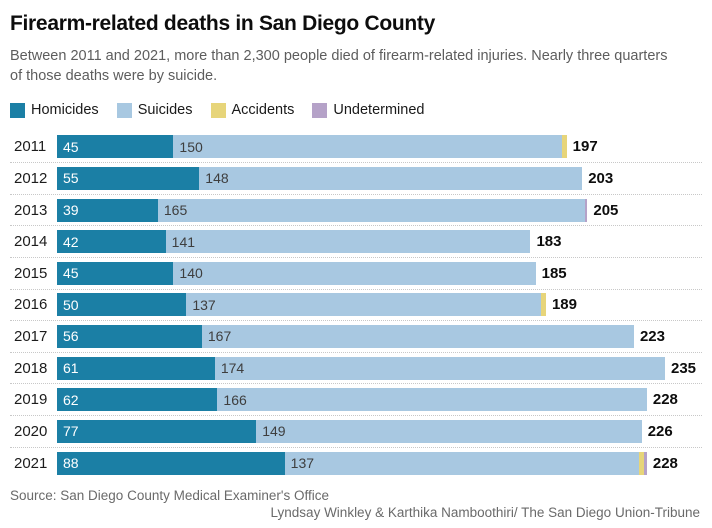 This screenshot has height=528, width=712. I want to click on suicides-value-label: 137, so click(302, 463).